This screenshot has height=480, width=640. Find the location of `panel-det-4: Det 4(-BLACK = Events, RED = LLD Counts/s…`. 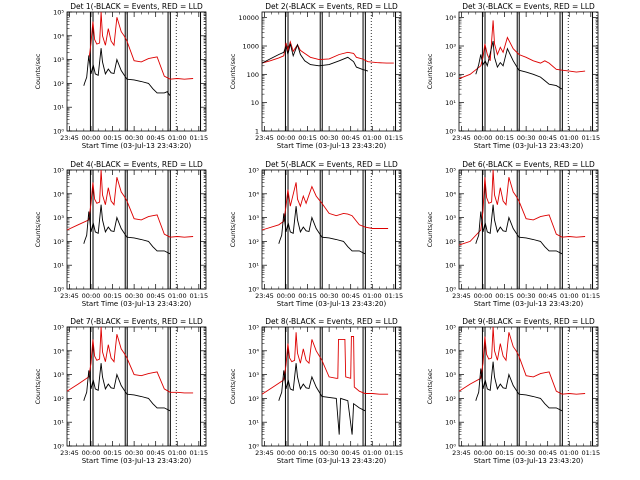

panel-det-4: Det 4(-BLACK = Events, RED = LLD Counts/s… is located at coordinates (121, 234).